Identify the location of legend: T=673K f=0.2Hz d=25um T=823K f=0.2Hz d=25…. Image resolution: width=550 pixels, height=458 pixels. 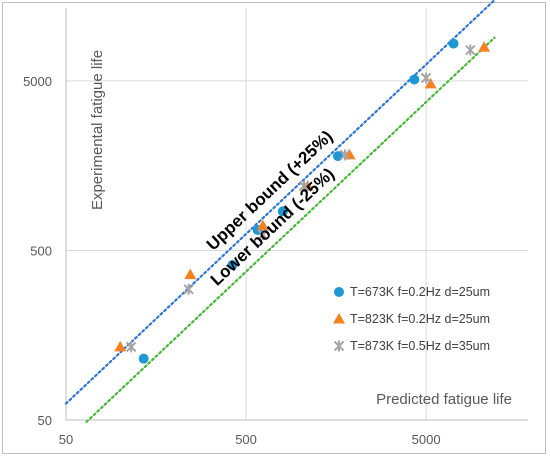
(411, 319).